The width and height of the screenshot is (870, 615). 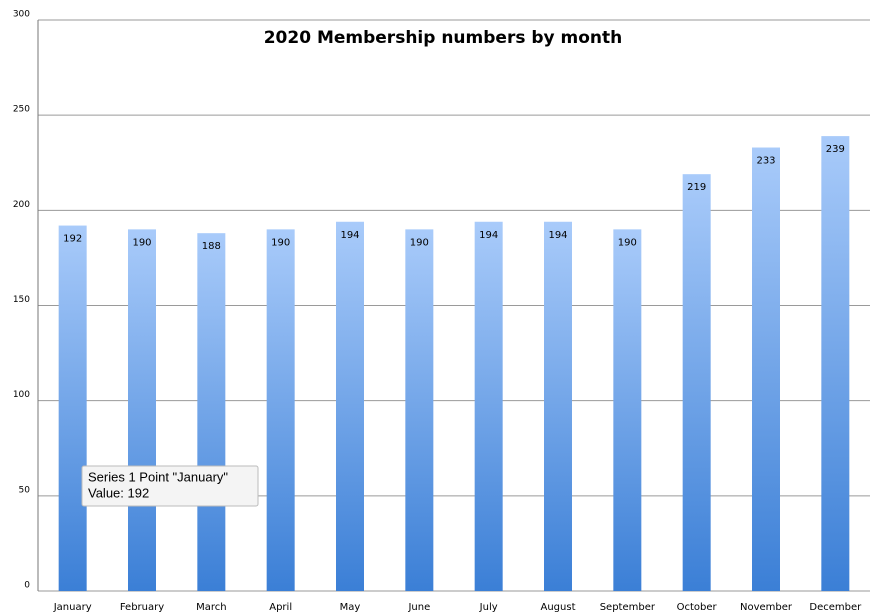 What do you see at coordinates (158, 476) in the screenshot?
I see `tooltip-line: Series 1 Point "January"` at bounding box center [158, 476].